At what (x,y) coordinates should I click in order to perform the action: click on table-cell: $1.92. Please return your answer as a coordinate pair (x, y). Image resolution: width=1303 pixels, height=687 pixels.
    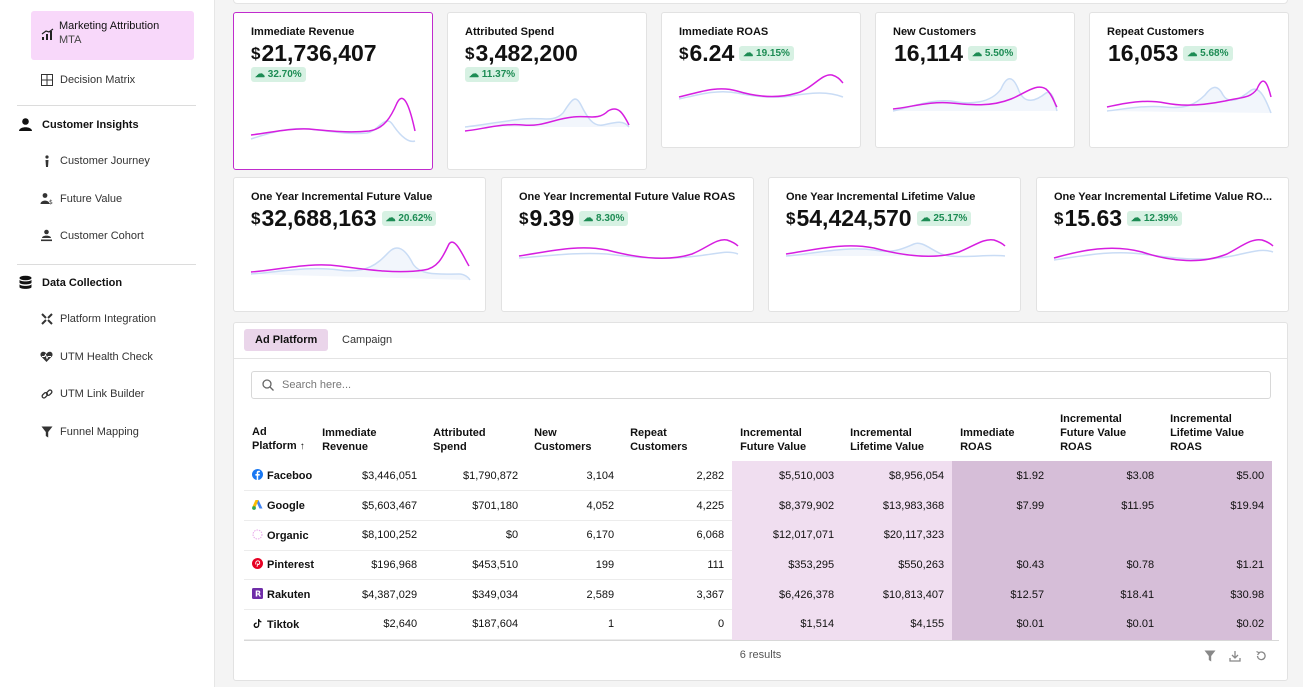
    Looking at the image, I should click on (1002, 476).